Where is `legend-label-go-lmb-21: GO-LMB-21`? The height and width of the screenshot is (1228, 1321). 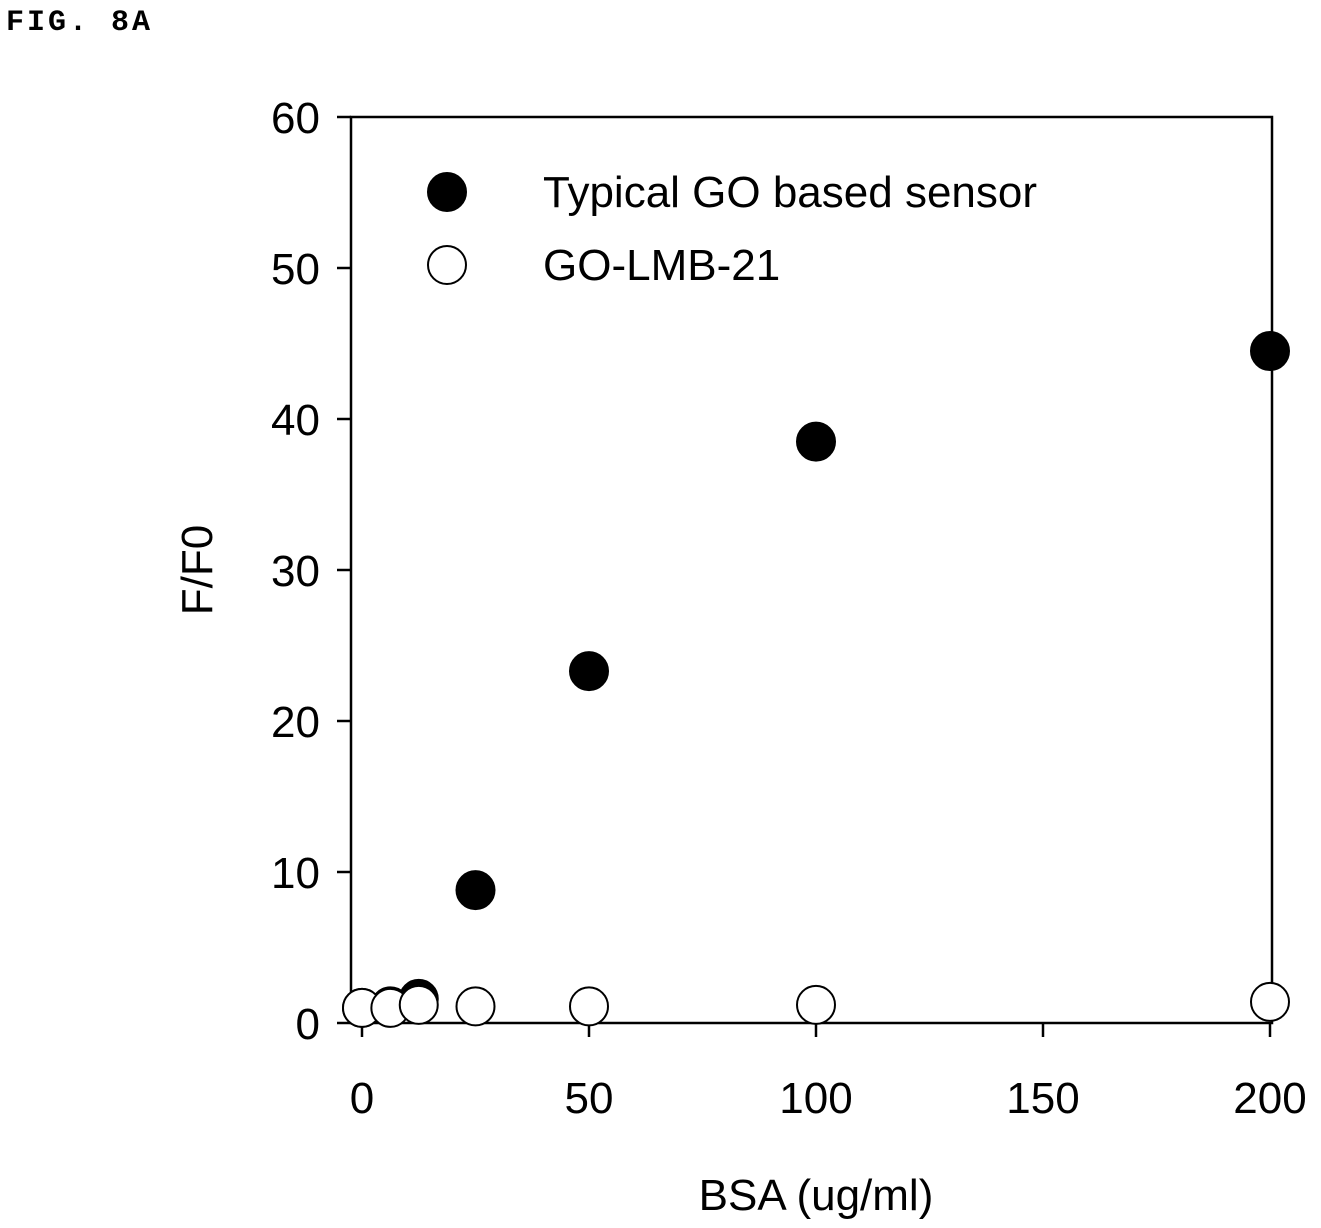 legend-label-go-lmb-21: GO-LMB-21 is located at coordinates (661, 265).